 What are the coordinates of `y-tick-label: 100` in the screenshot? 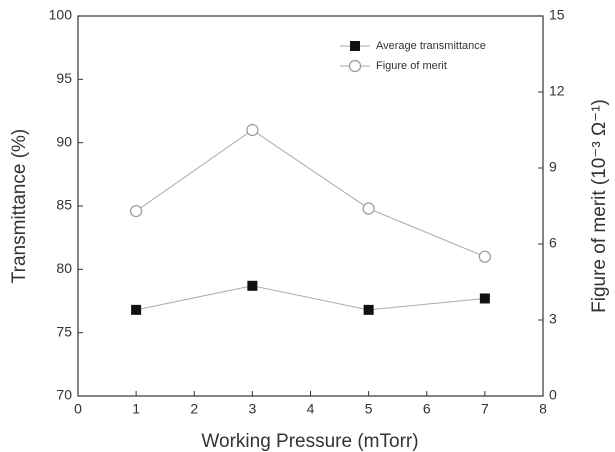 It's located at (61, 15).